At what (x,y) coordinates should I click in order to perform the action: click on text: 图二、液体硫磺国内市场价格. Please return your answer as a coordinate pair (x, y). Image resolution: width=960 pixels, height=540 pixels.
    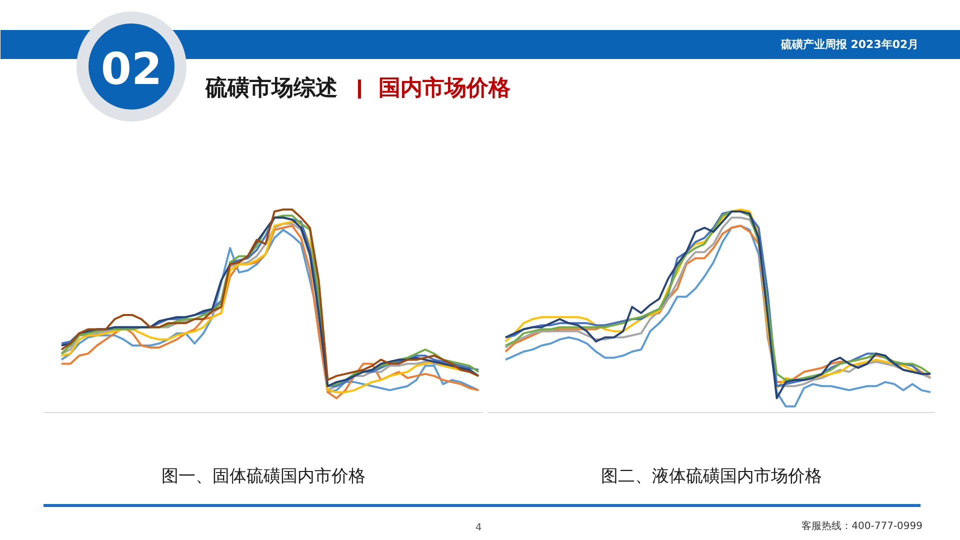
    Looking at the image, I should click on (711, 476).